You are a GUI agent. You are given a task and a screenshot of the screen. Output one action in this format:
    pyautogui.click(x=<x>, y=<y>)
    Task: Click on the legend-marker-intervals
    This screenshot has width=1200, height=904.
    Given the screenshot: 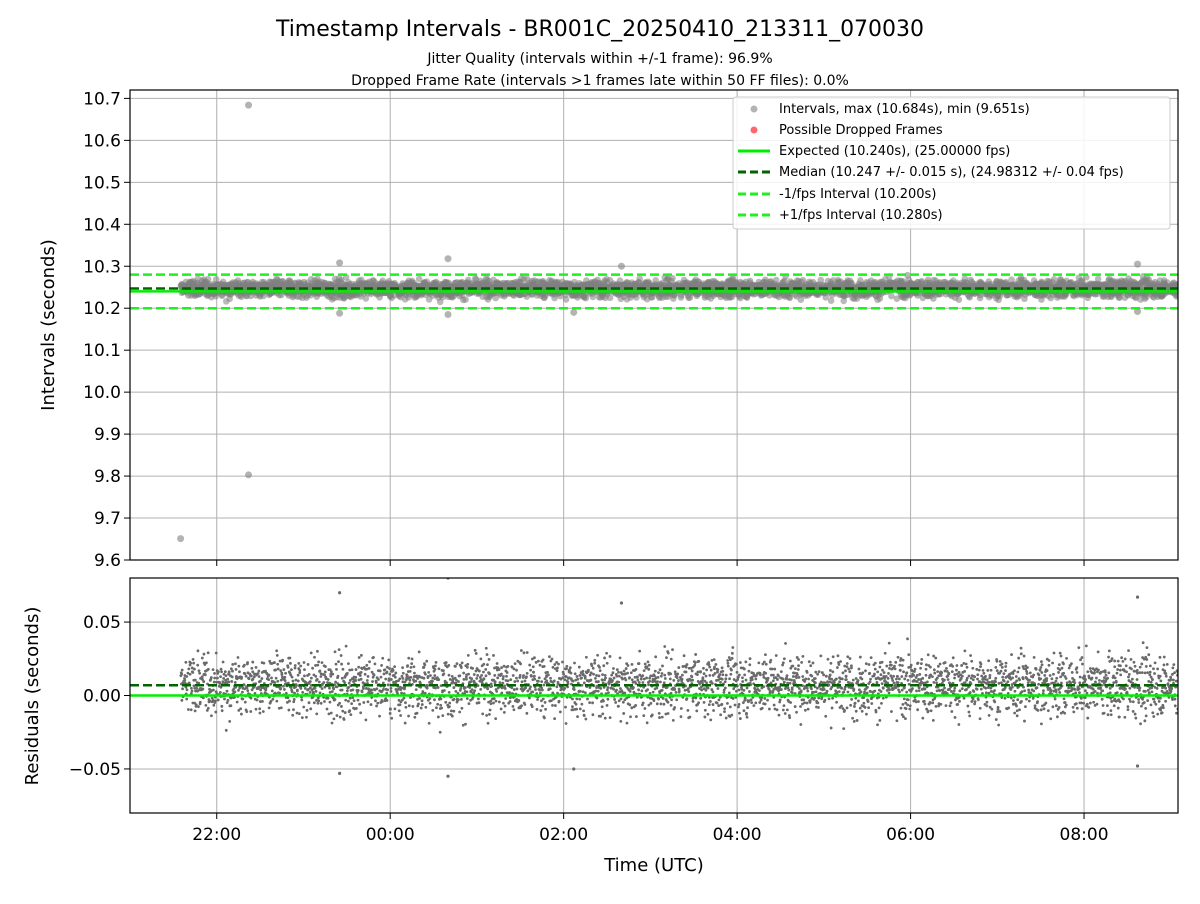 What is the action you would take?
    pyautogui.click(x=754, y=109)
    